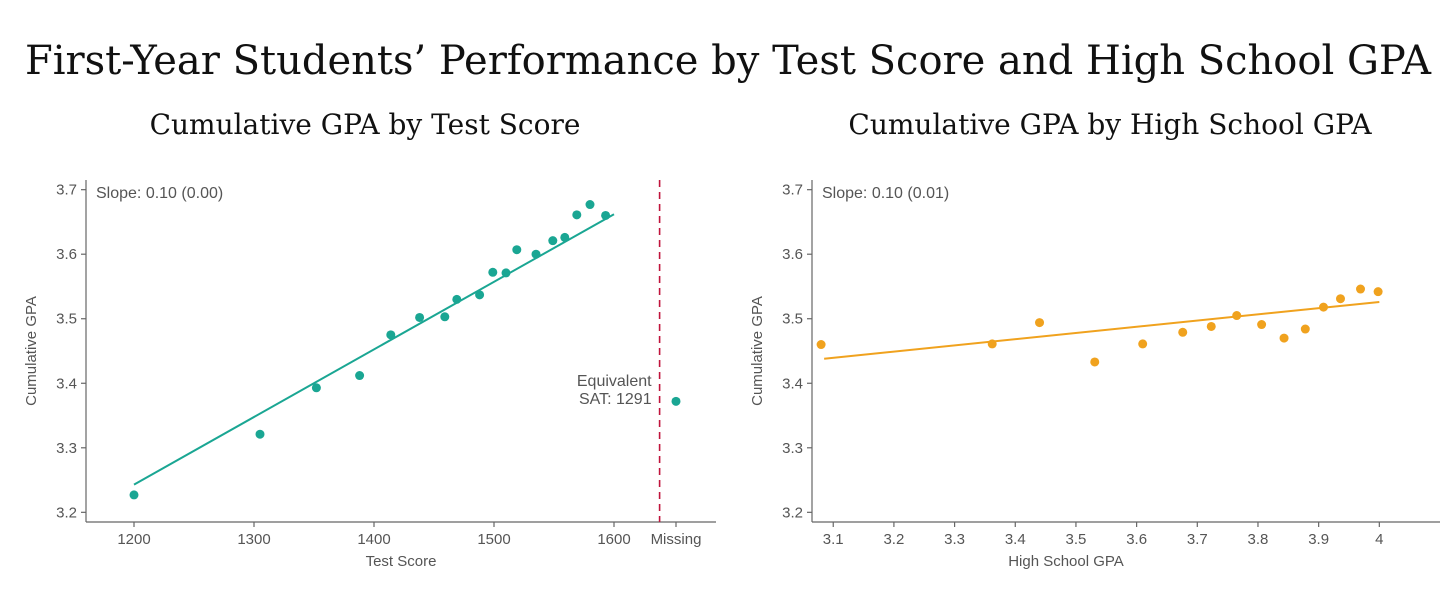 The width and height of the screenshot is (1456, 612). Describe the element at coordinates (1379, 539) in the screenshot. I see `x-tick-label: 4` at that location.